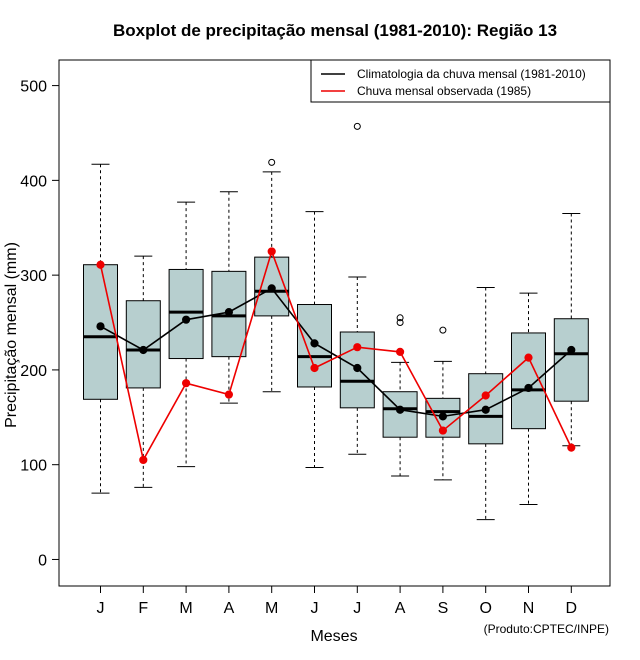 Image resolution: width=640 pixels, height=660 pixels. Describe the element at coordinates (443, 608) in the screenshot. I see `x-tick-label-8: S` at that location.